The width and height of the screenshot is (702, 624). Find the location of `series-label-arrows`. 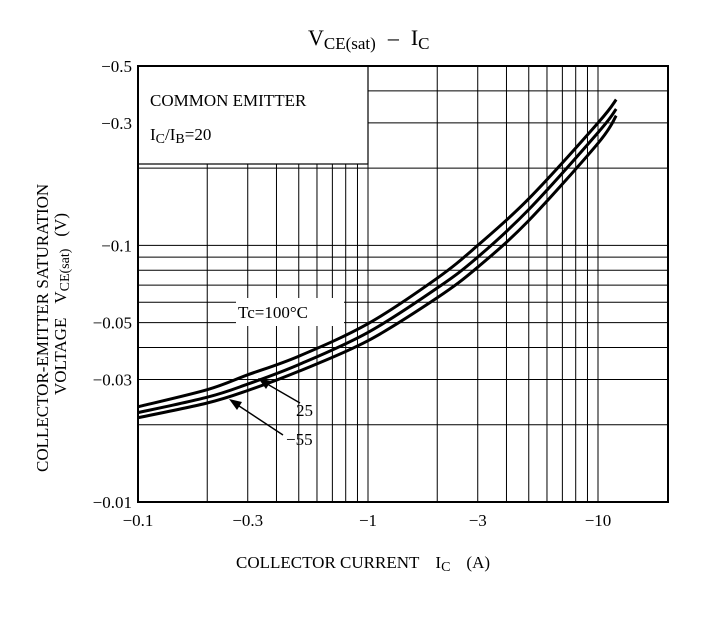

series-label-arrows is located at coordinates (265, 407).